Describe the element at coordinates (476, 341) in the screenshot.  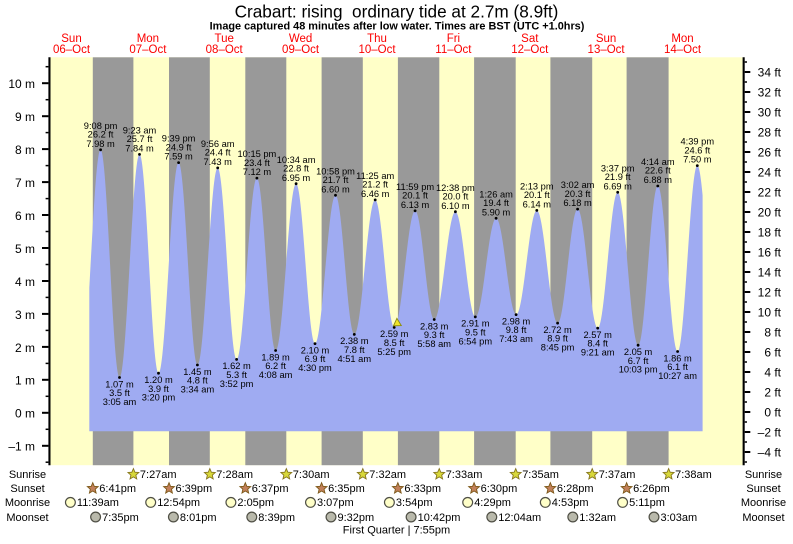
I see `svg-text: 6:54 pm` at that location.